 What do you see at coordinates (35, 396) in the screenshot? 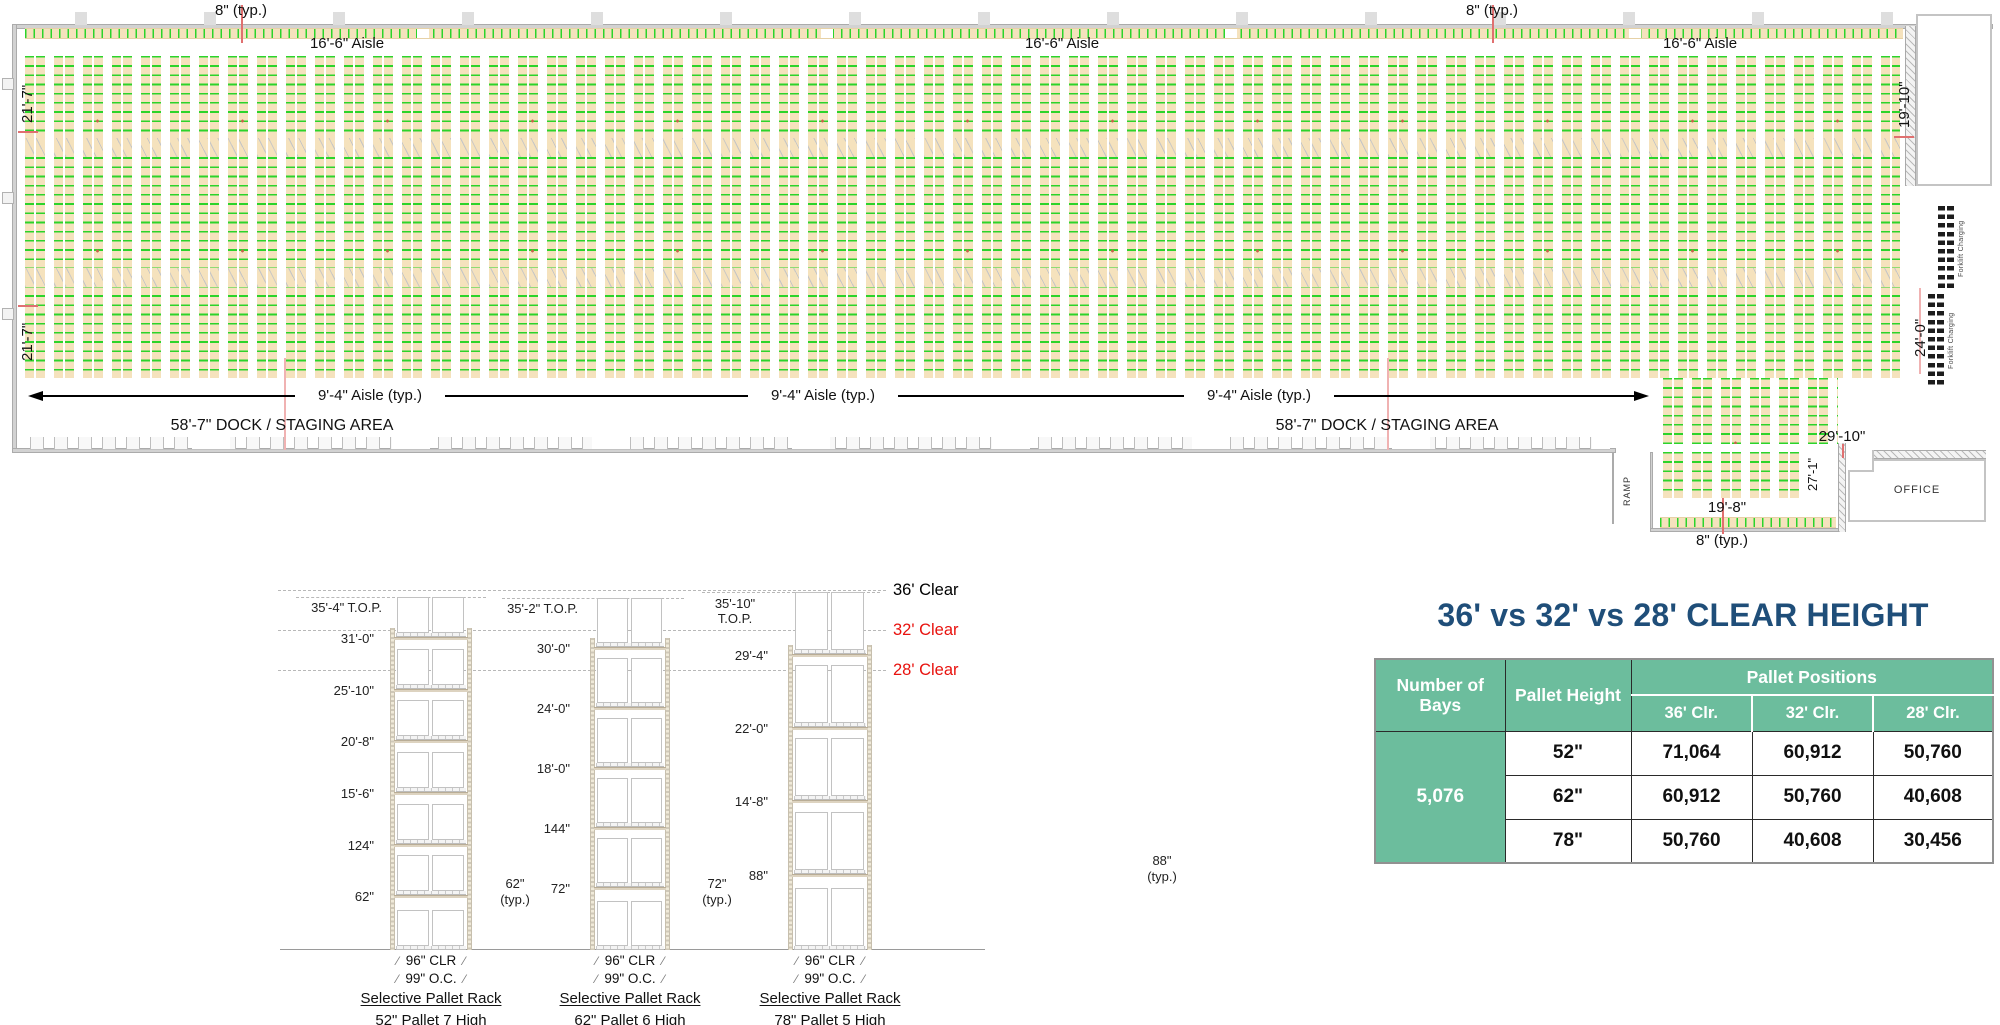
I see `arrow-head-left-icon` at bounding box center [35, 396].